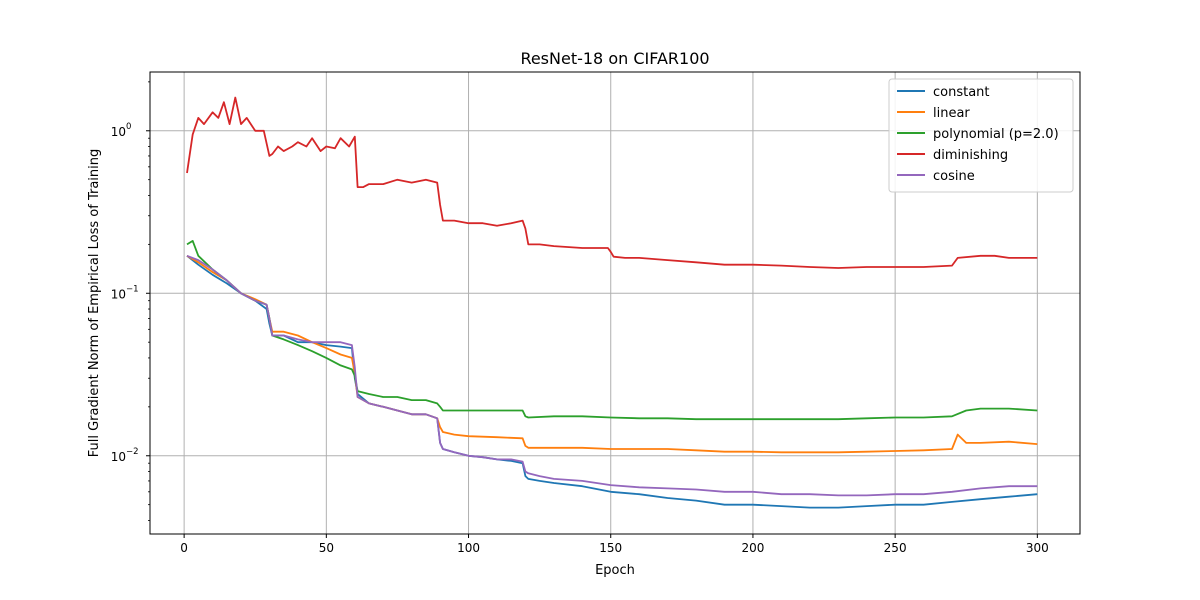  Describe the element at coordinates (1037, 548) in the screenshot. I see `x-tick-label: 300` at that location.